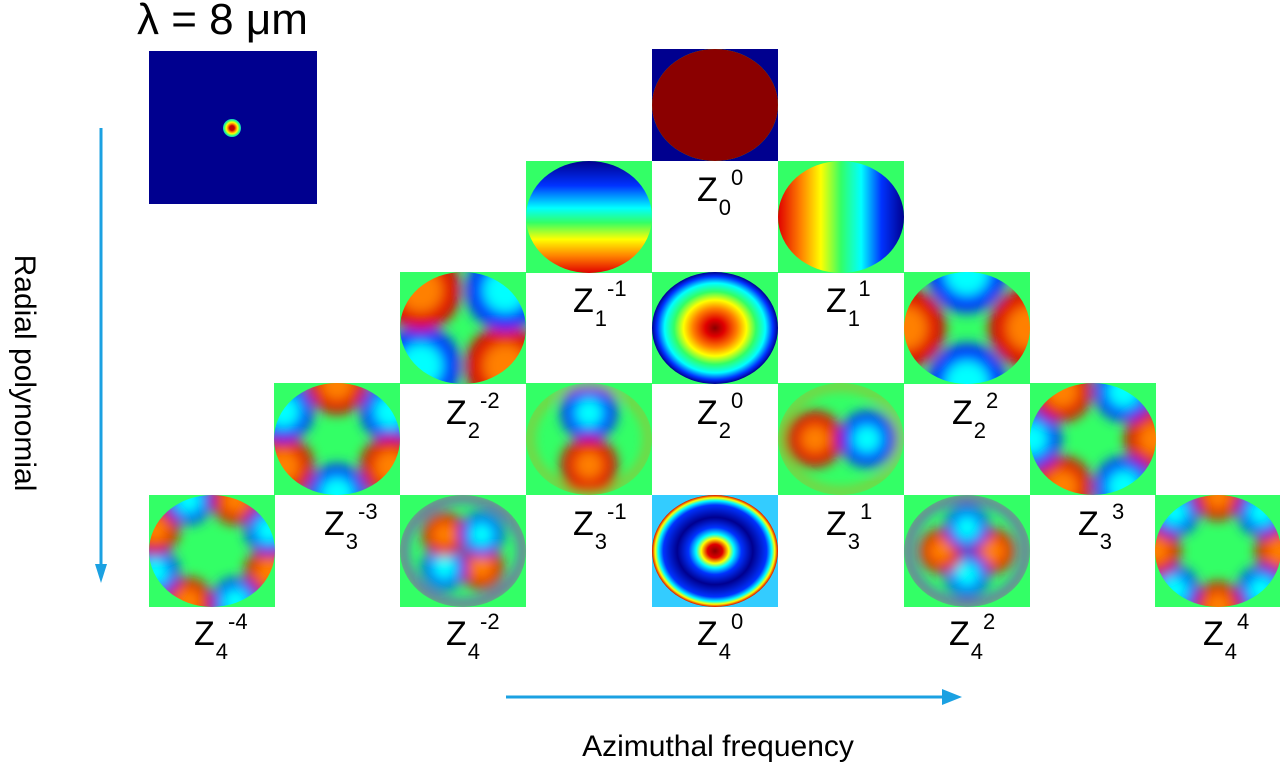 Image resolution: width=1280 pixels, height=770 pixels. I want to click on azimuthal-frequency-label: Azimuthal frequency, so click(718, 746).